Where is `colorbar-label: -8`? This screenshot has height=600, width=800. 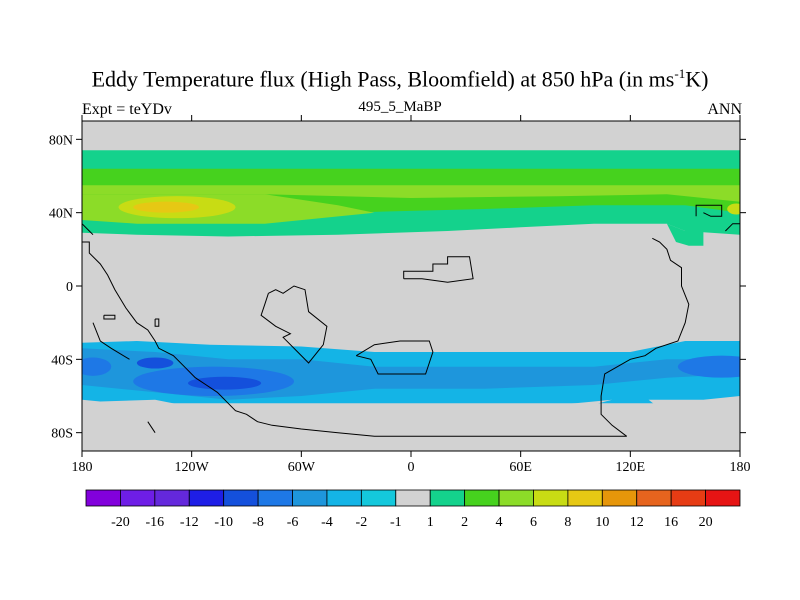 colorbar-label: -8 is located at coordinates (258, 522).